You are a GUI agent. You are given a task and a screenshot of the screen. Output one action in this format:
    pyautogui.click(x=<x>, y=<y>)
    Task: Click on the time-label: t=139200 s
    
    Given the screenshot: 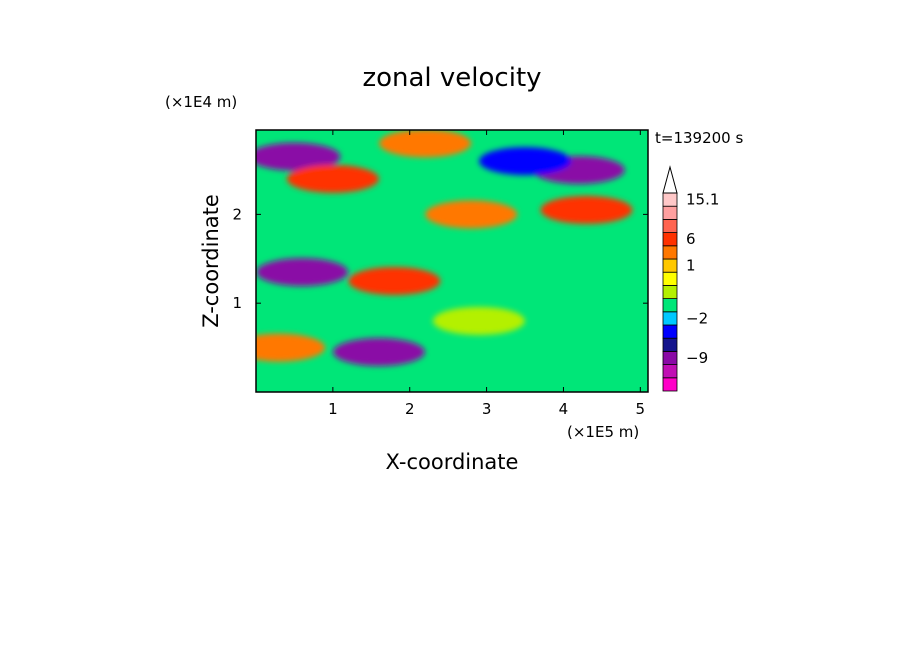 What is the action you would take?
    pyautogui.click(x=699, y=138)
    